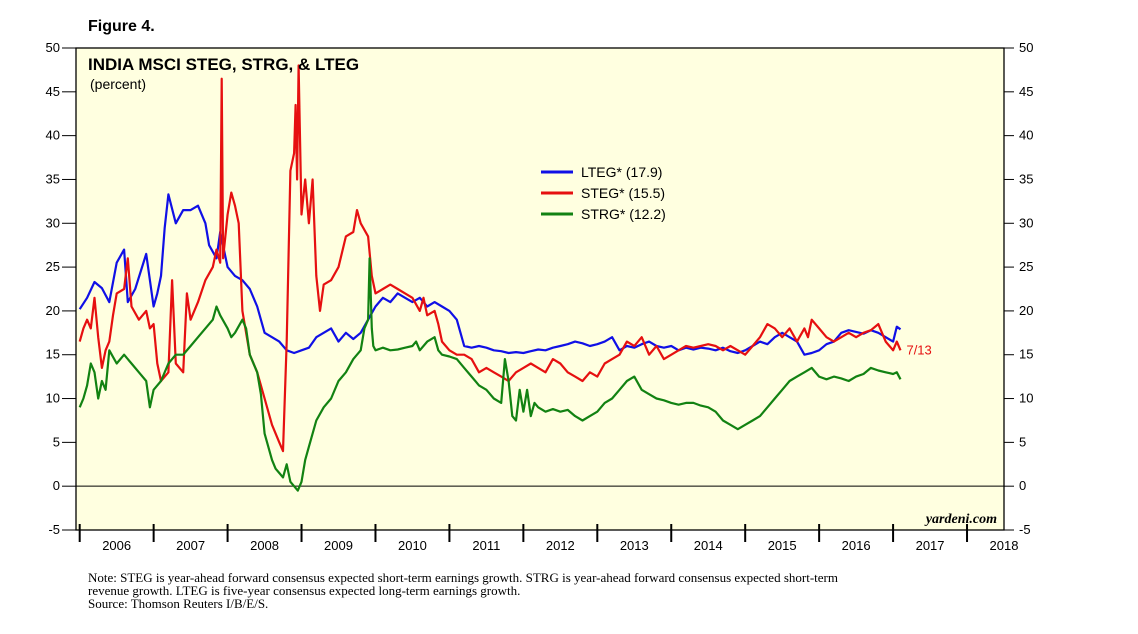  What do you see at coordinates (53, 135) in the screenshot?
I see `y-tick-label-left: 40` at bounding box center [53, 135].